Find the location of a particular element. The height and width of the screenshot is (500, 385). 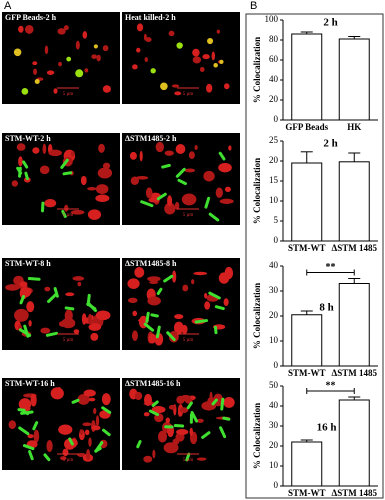

micrograph is located at coordinates (181, 424).